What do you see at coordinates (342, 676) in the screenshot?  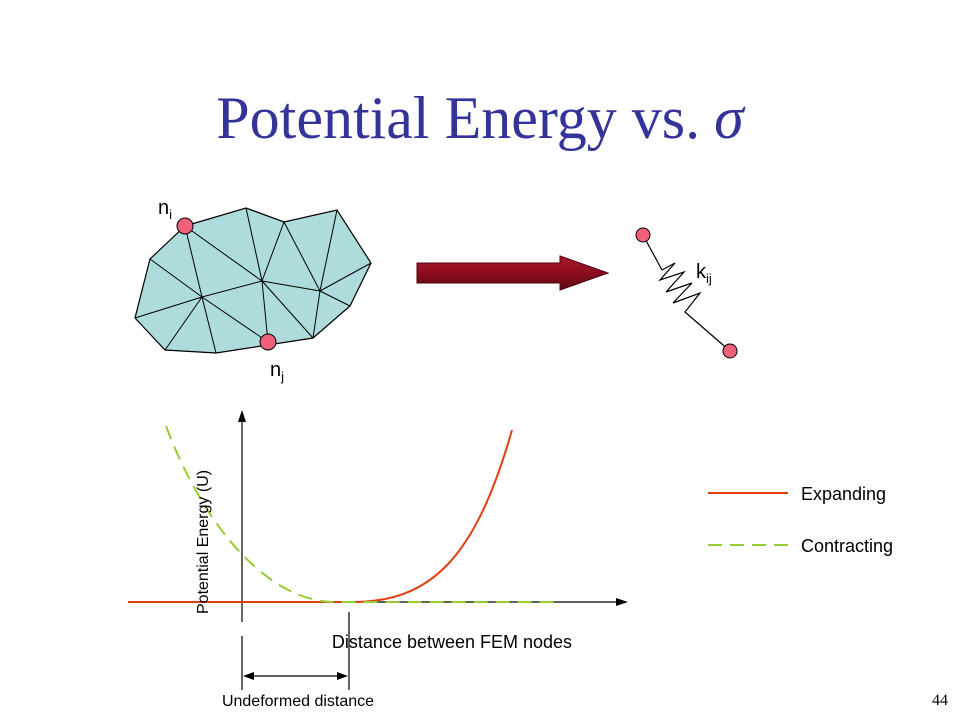 I see `dimension-arrowhead-right` at bounding box center [342, 676].